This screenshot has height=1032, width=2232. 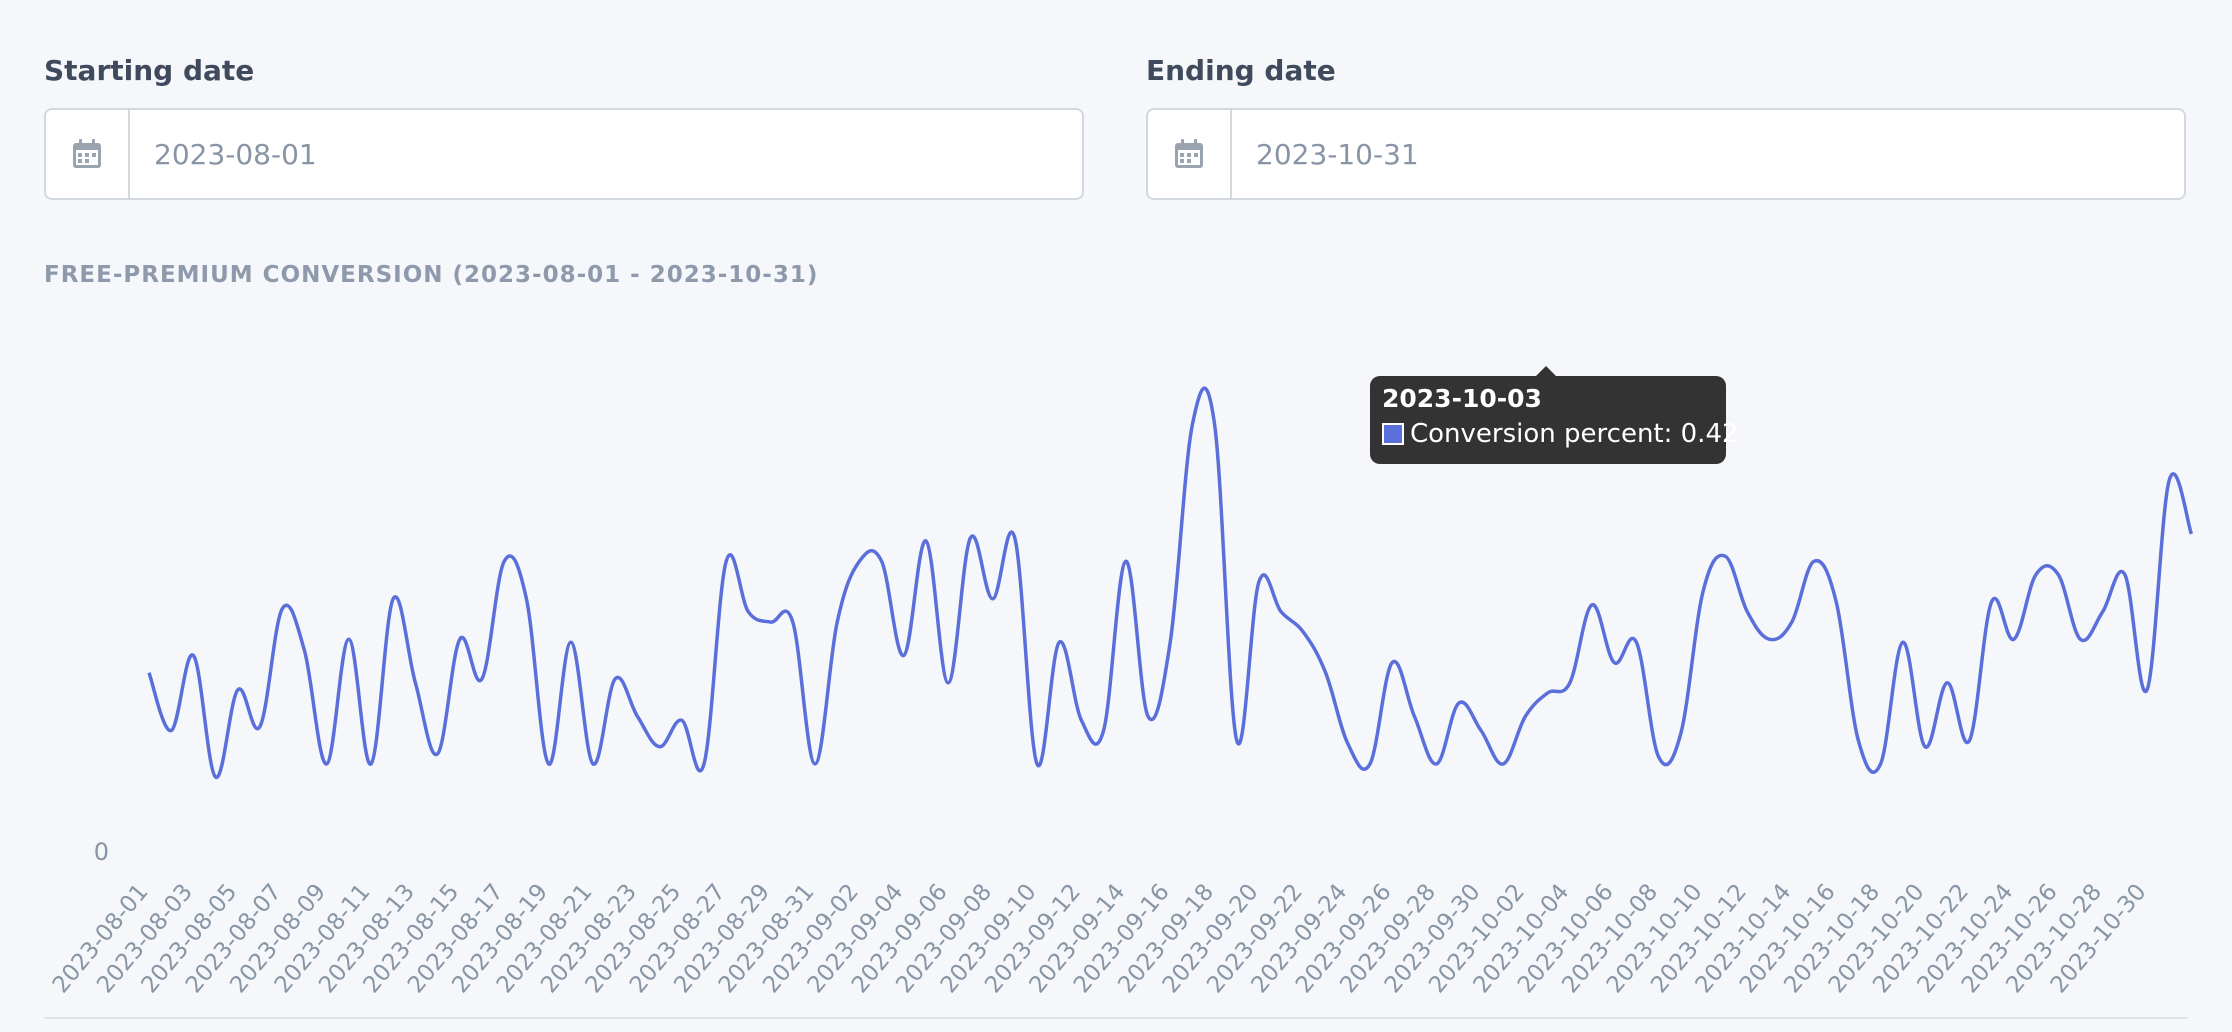 I want to click on starting-date-input: 2023-08-01, so click(x=564, y=154).